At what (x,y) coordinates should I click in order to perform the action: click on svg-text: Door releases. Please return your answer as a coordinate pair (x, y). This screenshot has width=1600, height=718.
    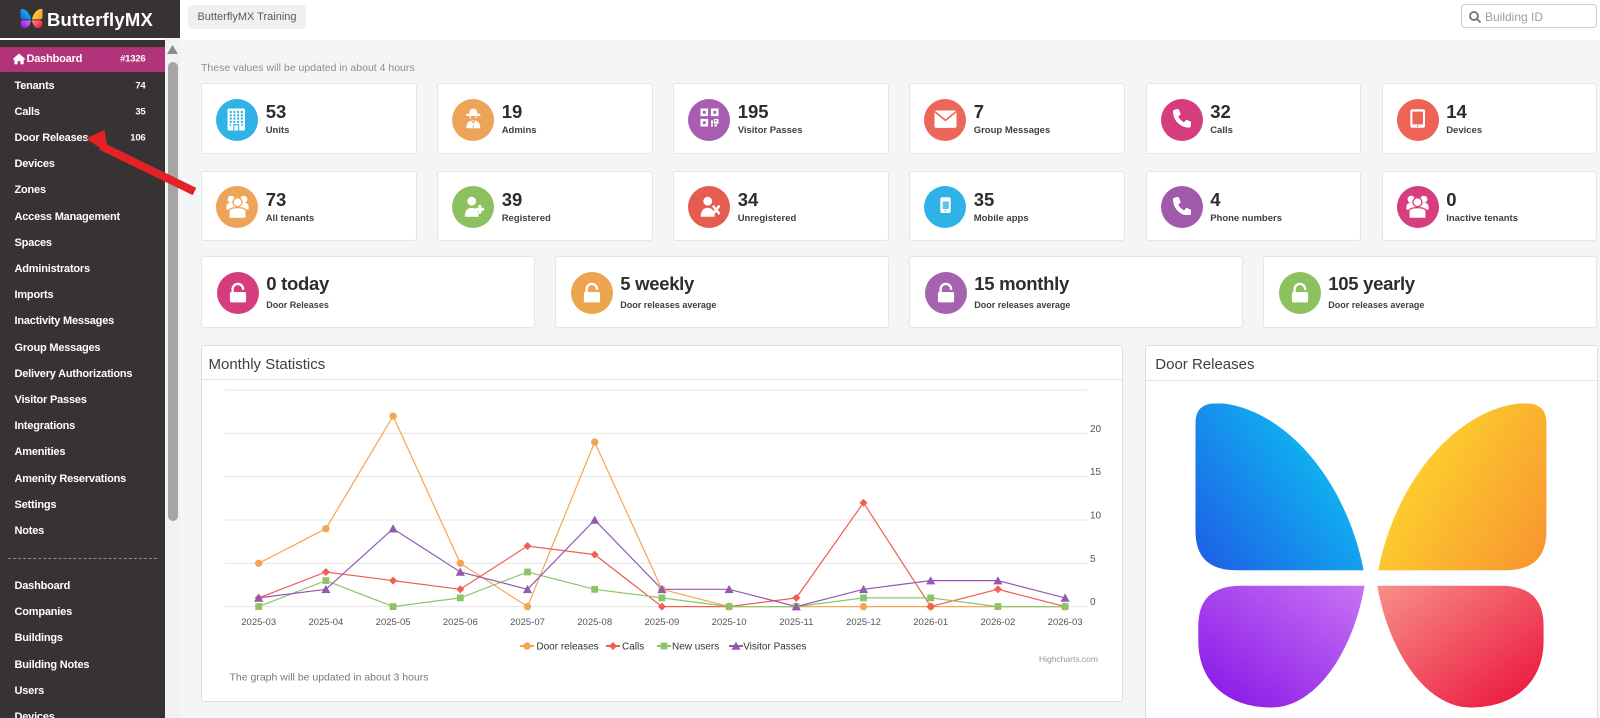
    Looking at the image, I should click on (567, 647).